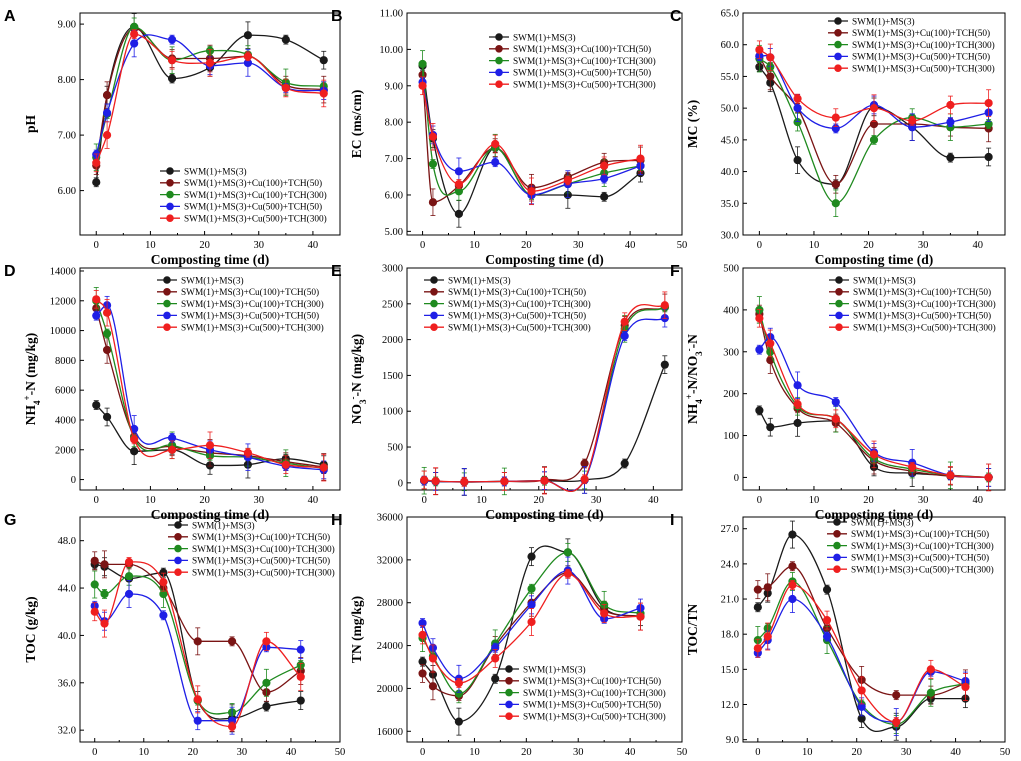 Image resolution: width=1021 pixels, height=761 pixels. I want to click on x-tick-label: 30, so click(259, 245).